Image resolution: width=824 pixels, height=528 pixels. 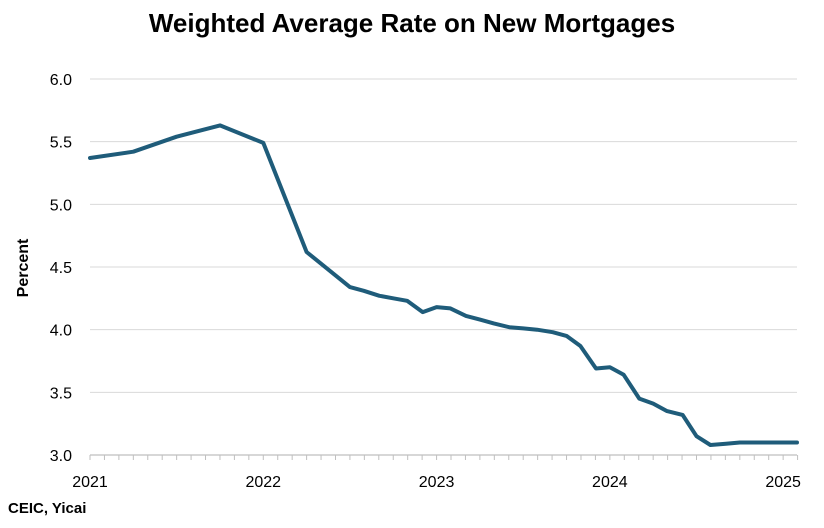 What do you see at coordinates (263, 482) in the screenshot?
I see `x-tick-label: 2022` at bounding box center [263, 482].